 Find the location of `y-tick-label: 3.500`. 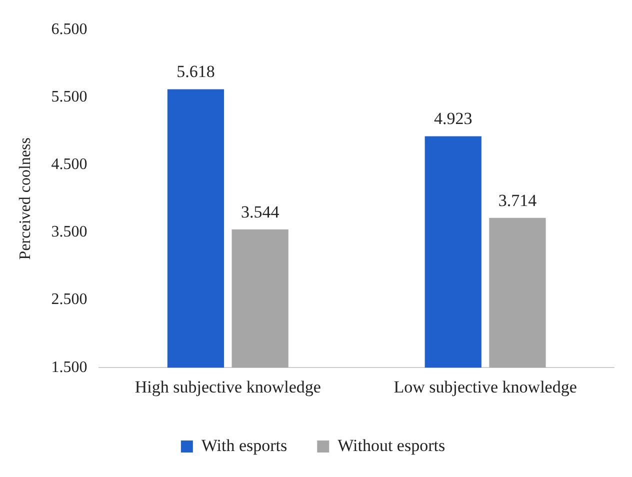

y-tick-label: 3.500 is located at coordinates (69, 232).